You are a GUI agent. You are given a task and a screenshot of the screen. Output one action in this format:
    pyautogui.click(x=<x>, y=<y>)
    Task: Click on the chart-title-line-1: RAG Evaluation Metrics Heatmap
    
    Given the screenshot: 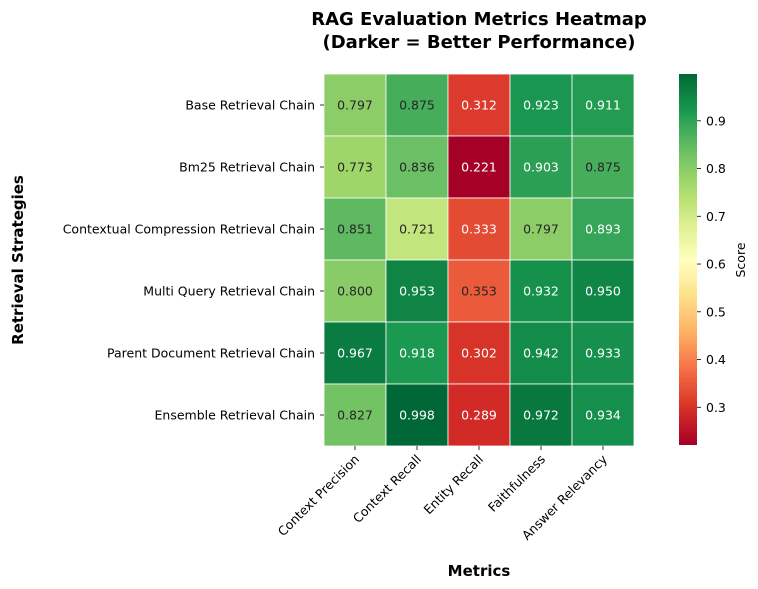 What is the action you would take?
    pyautogui.click(x=479, y=19)
    